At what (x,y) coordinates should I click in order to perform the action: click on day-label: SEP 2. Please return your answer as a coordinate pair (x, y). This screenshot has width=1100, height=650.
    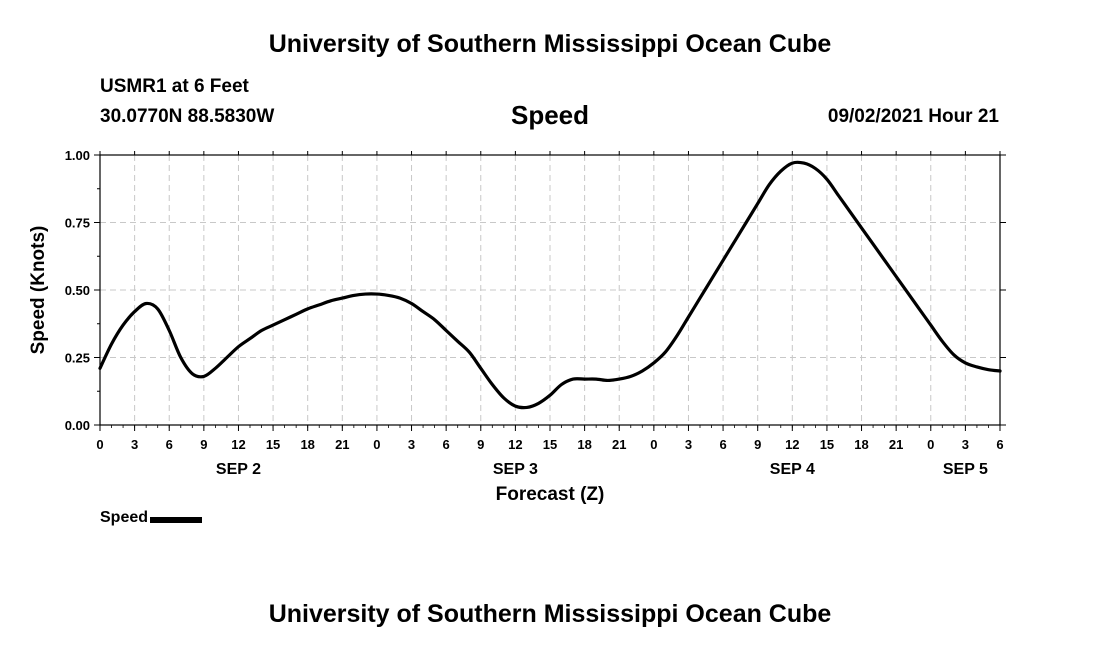
    Looking at the image, I should click on (238, 469).